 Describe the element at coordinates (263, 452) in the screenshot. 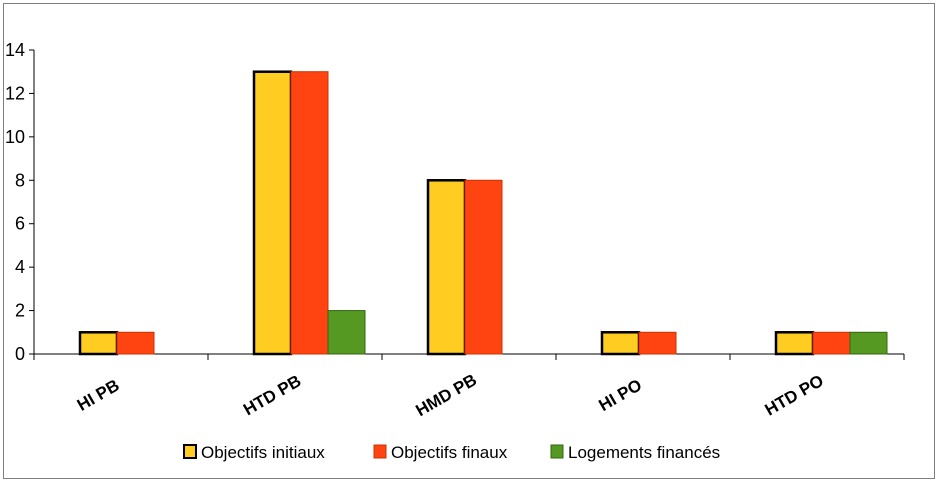

I see `legend-label: Objectifs initiaux` at that location.